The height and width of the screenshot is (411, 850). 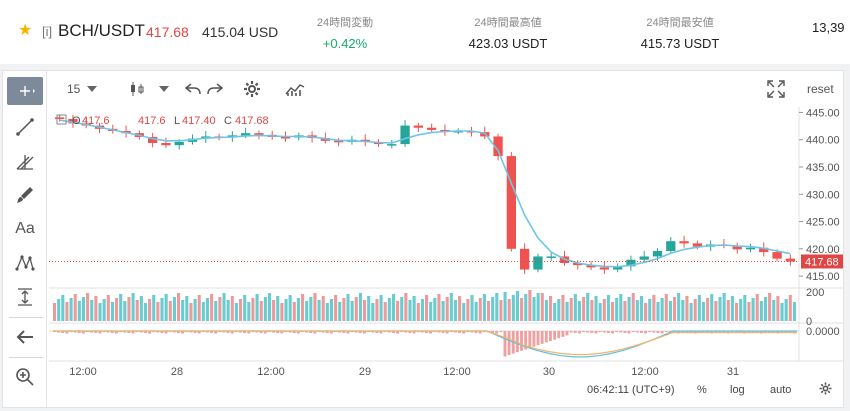 What do you see at coordinates (137, 89) in the screenshot?
I see `candles-type-button` at bounding box center [137, 89].